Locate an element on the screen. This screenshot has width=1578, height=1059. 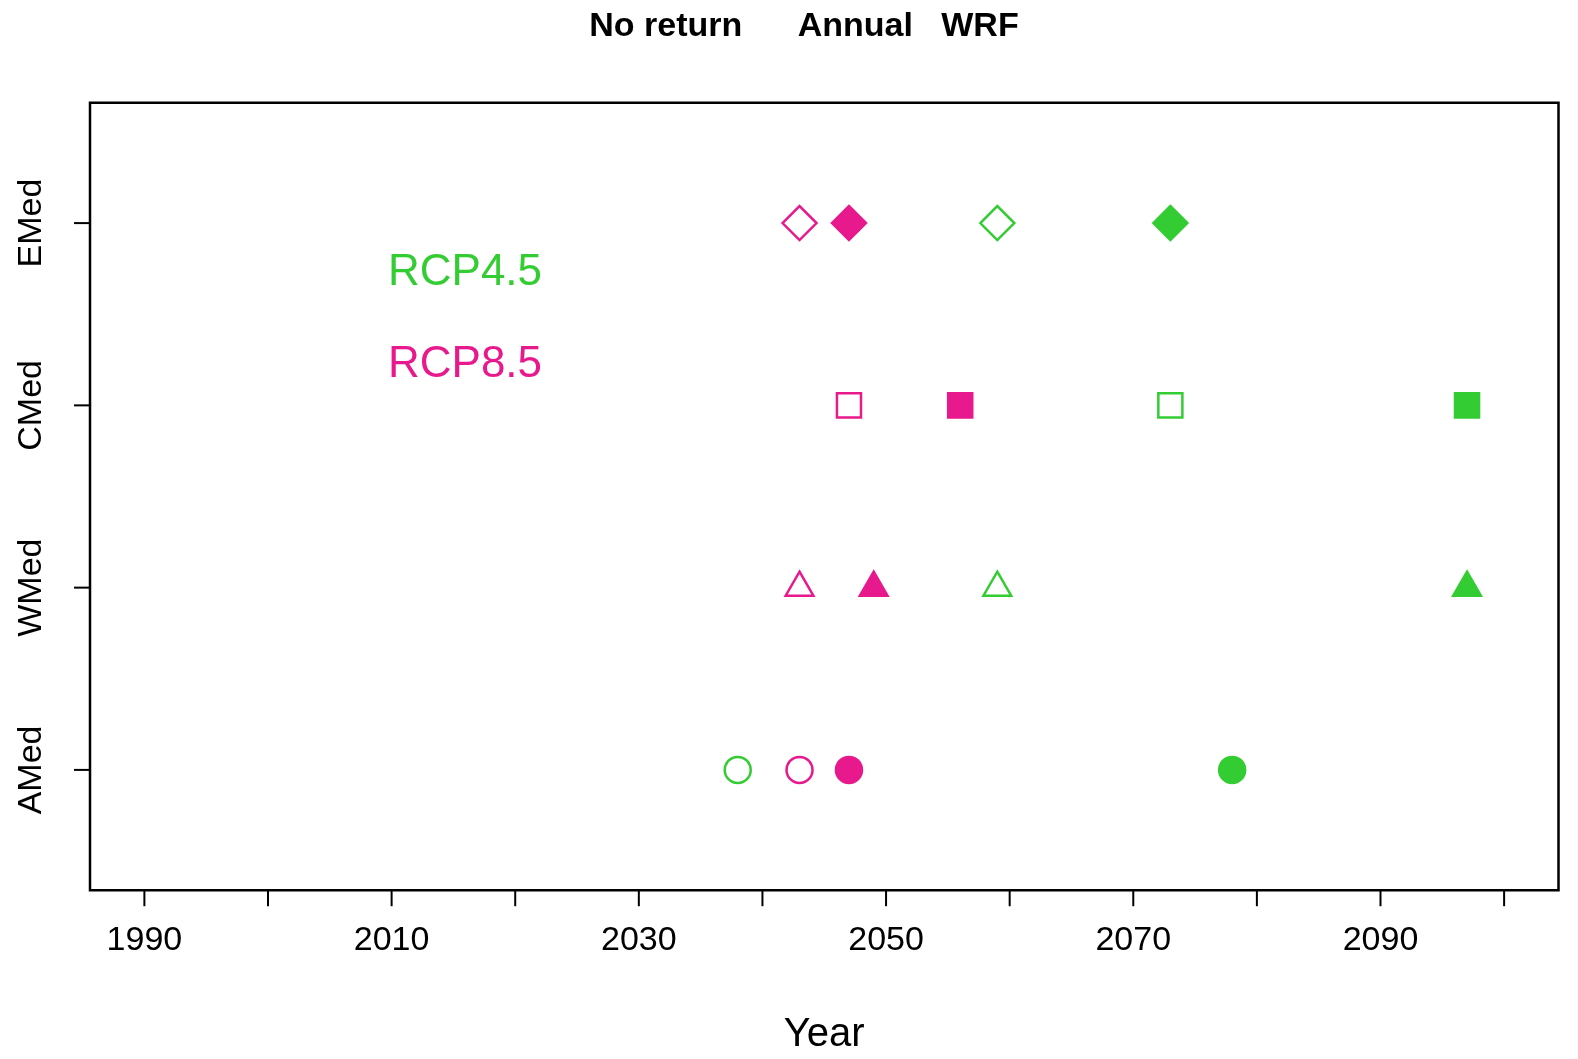
y-tick-label: WMed is located at coordinates (29, 587).